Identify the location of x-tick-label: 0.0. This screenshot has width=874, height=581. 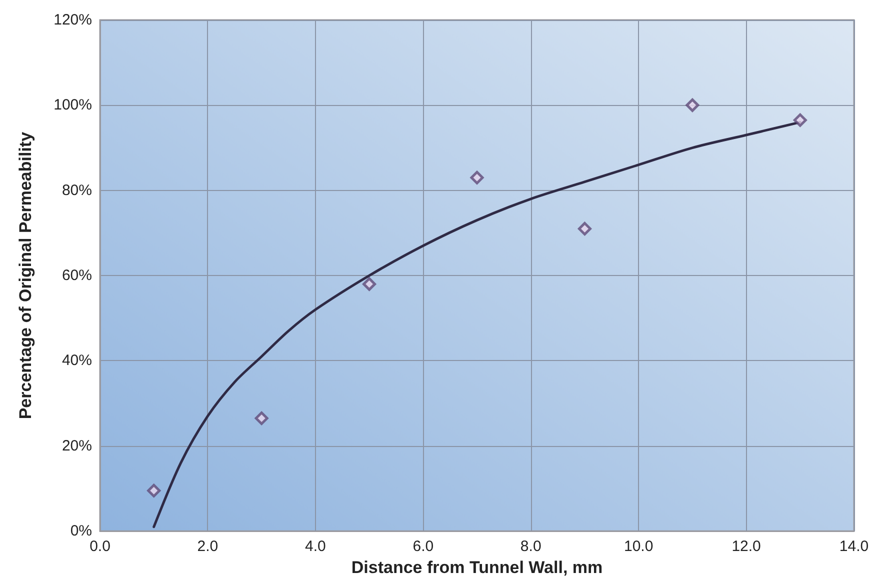
(100, 547).